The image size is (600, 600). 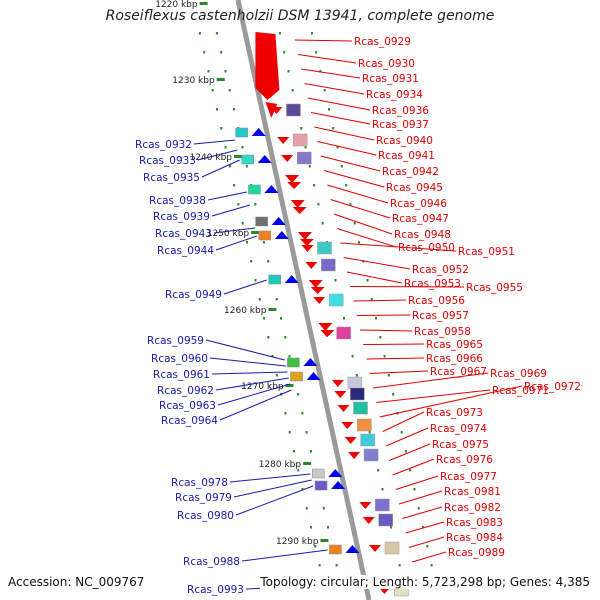 What do you see at coordinates (245, 311) in the screenshot?
I see `kbp-tick-label: 1260 kbp` at bounding box center [245, 311].